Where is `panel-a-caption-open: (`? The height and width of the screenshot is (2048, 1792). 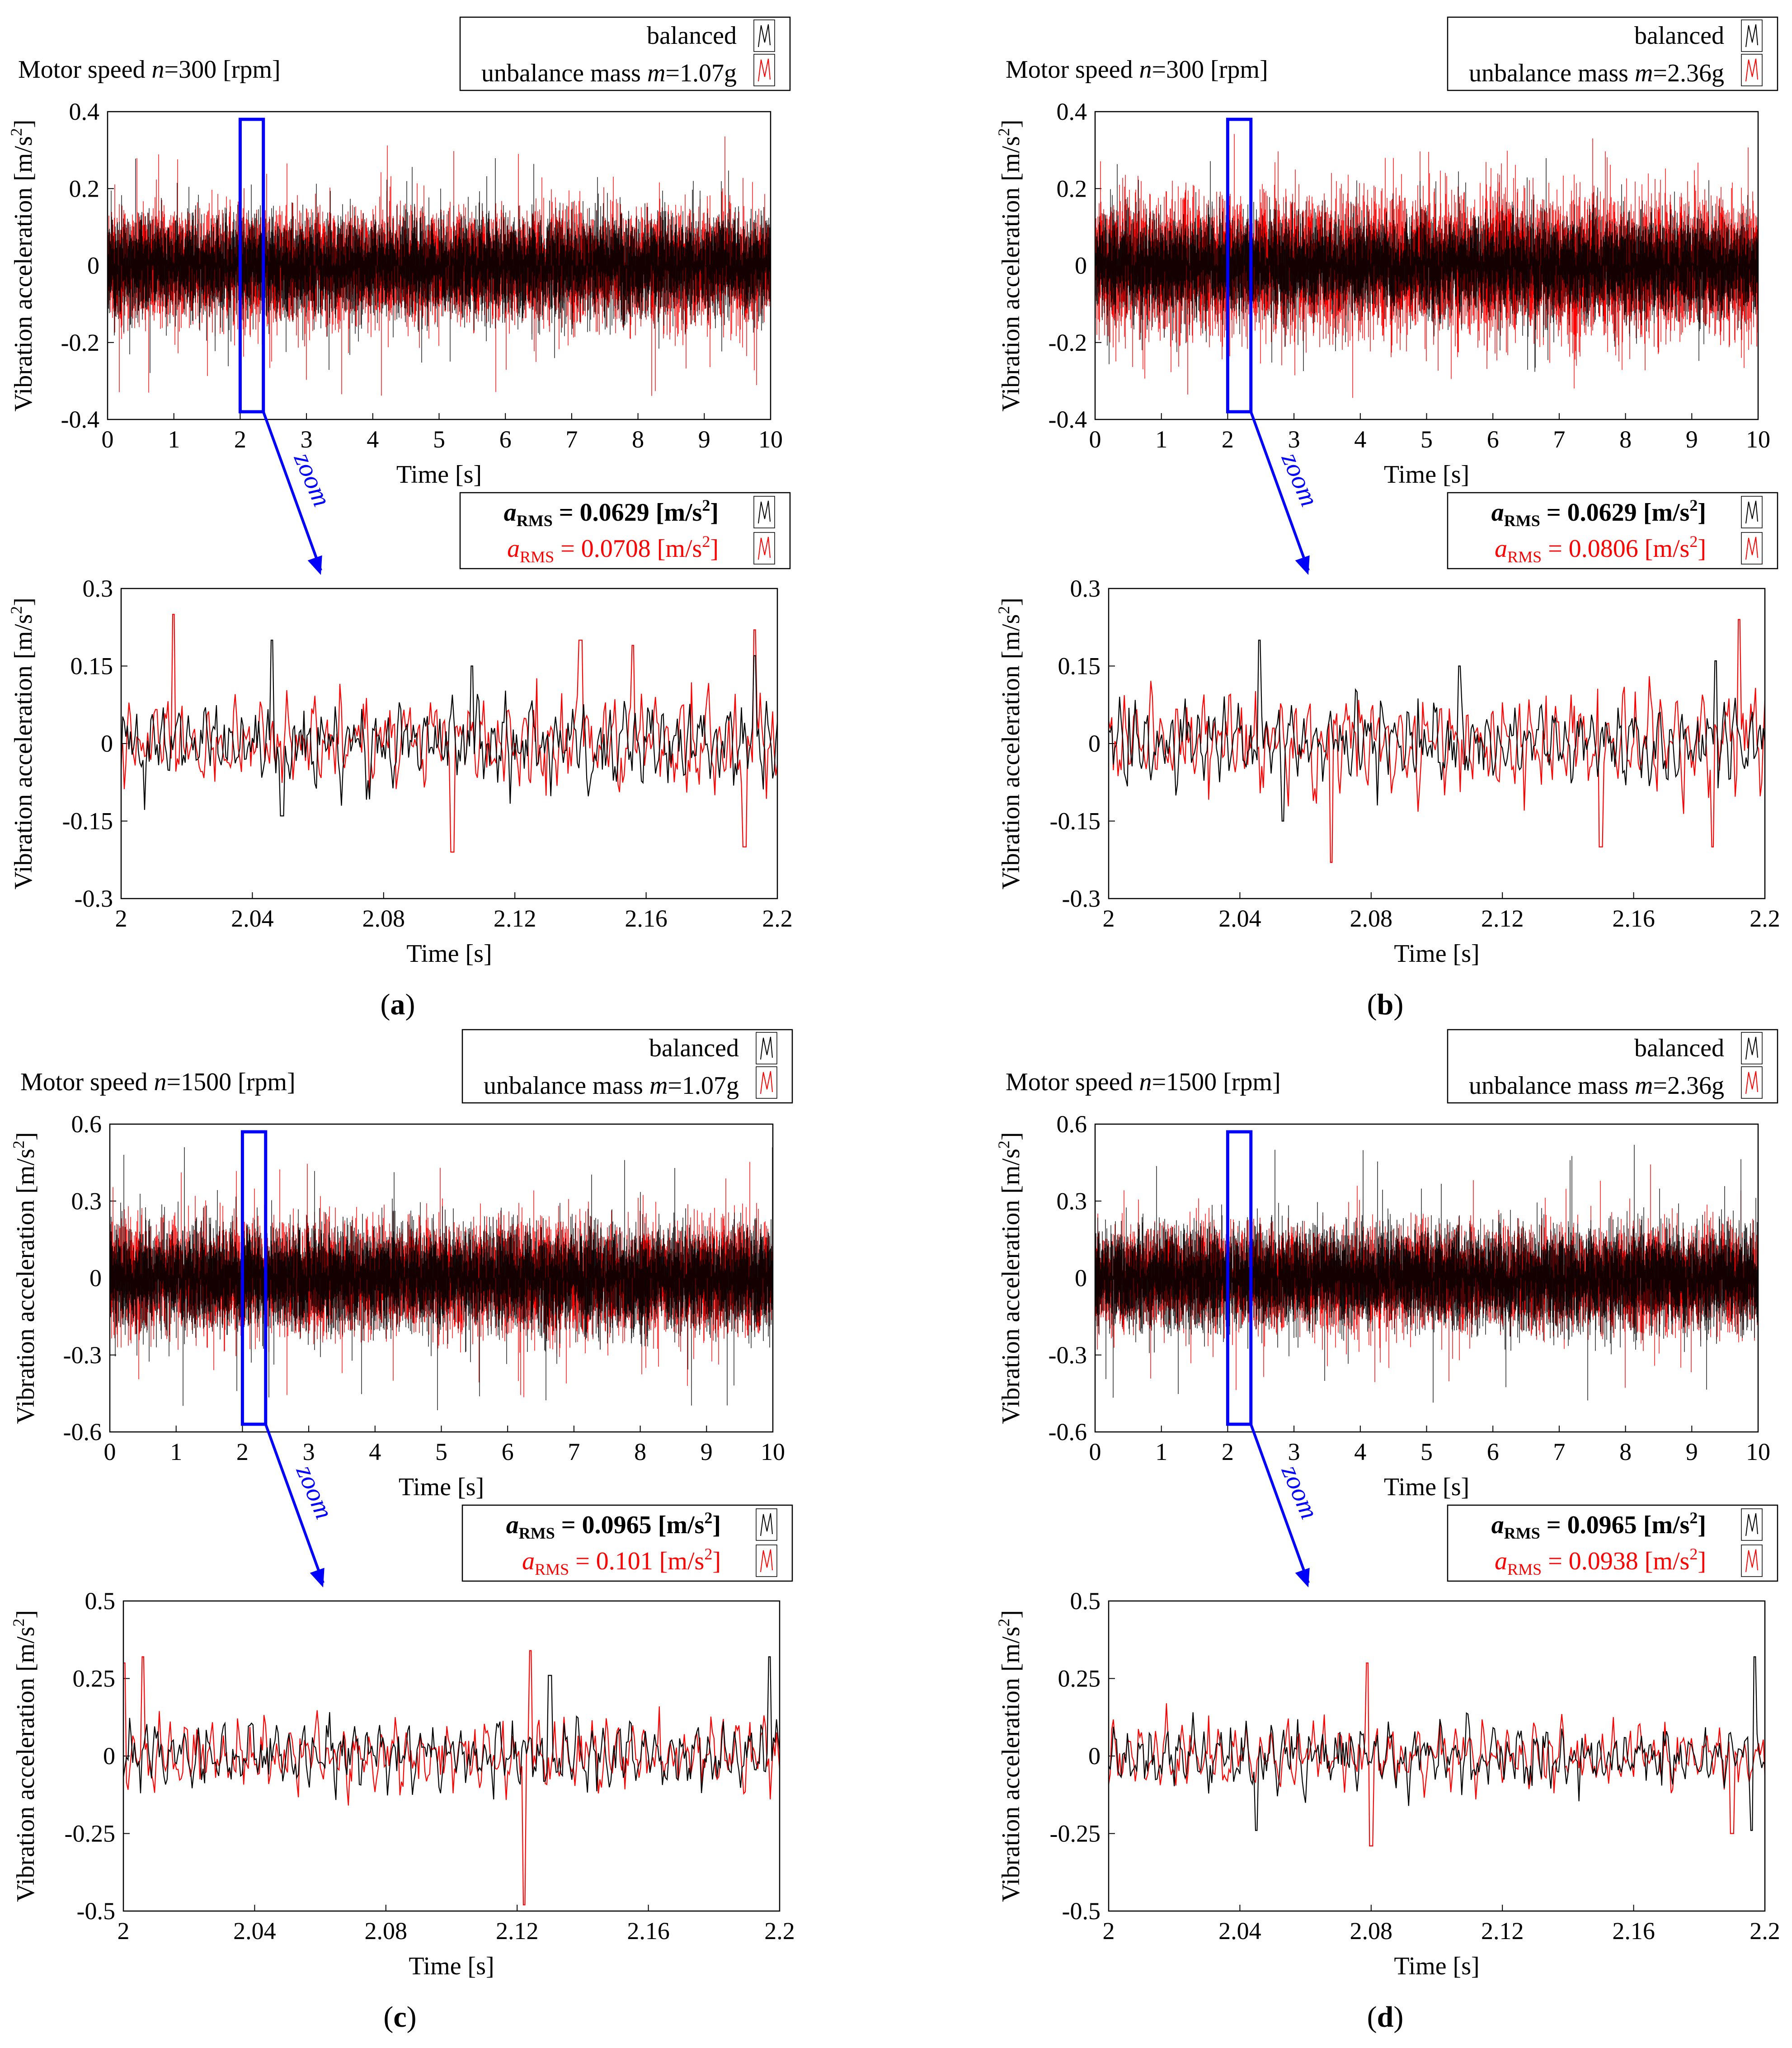 panel-a-caption-open: ( is located at coordinates (385, 1005).